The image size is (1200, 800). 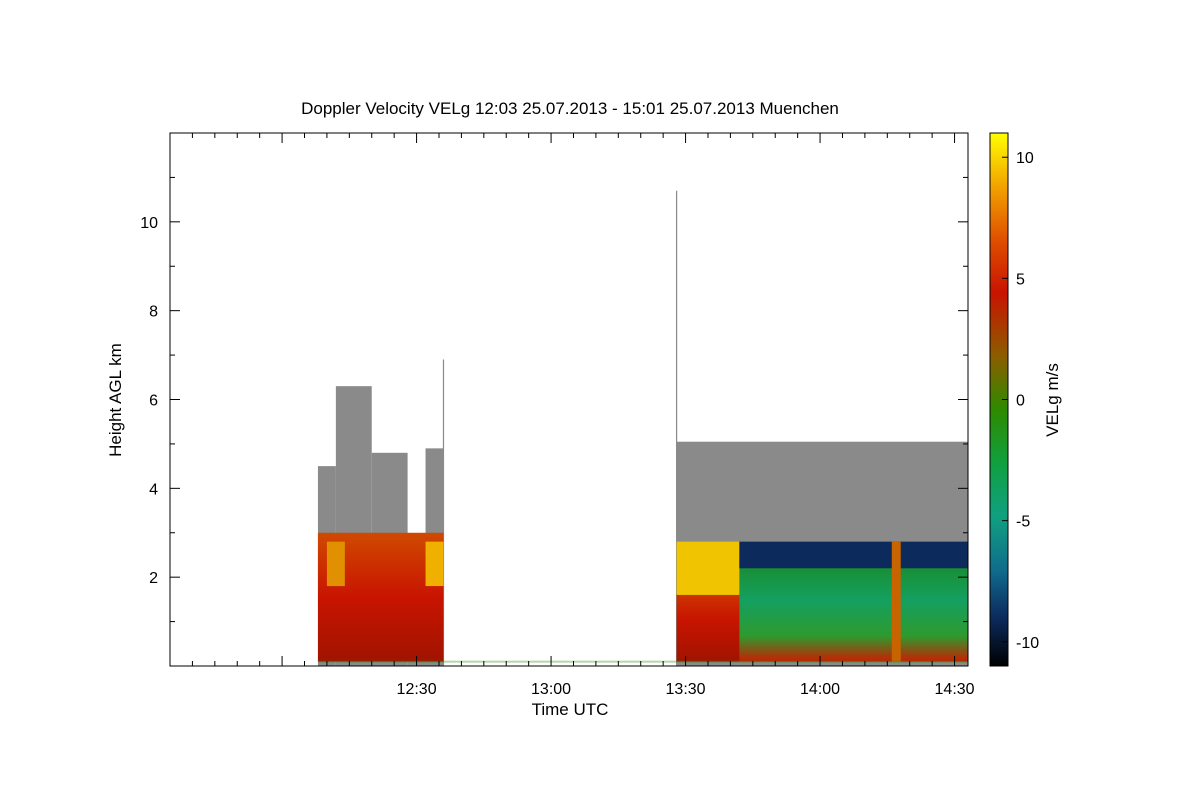 I want to click on colorbar-label: VELg m/s, so click(x=1052, y=400).